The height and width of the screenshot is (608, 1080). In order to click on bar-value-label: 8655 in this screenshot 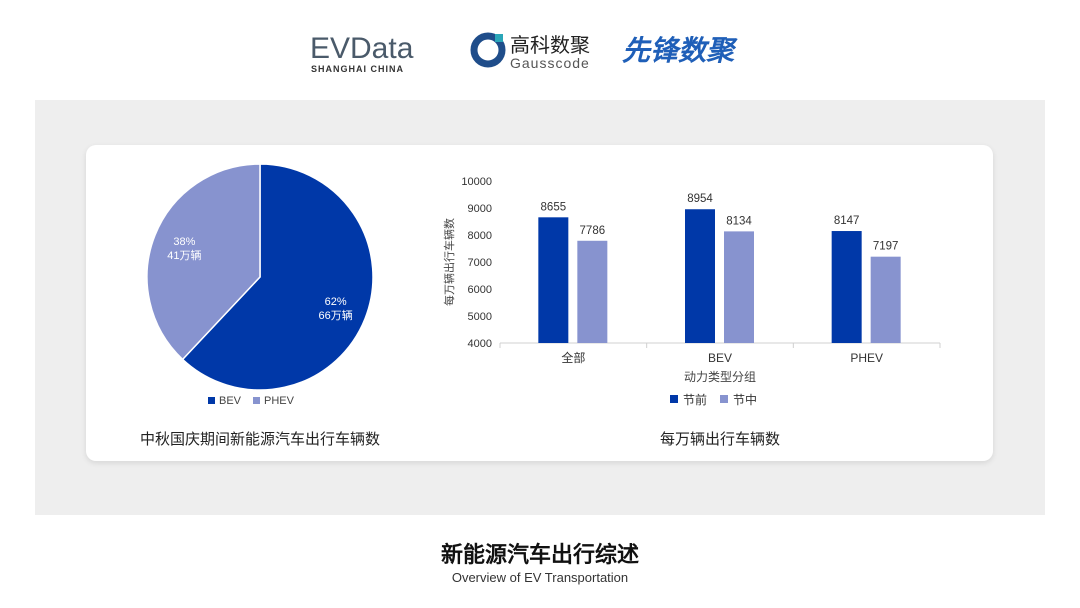, I will do `click(554, 207)`.